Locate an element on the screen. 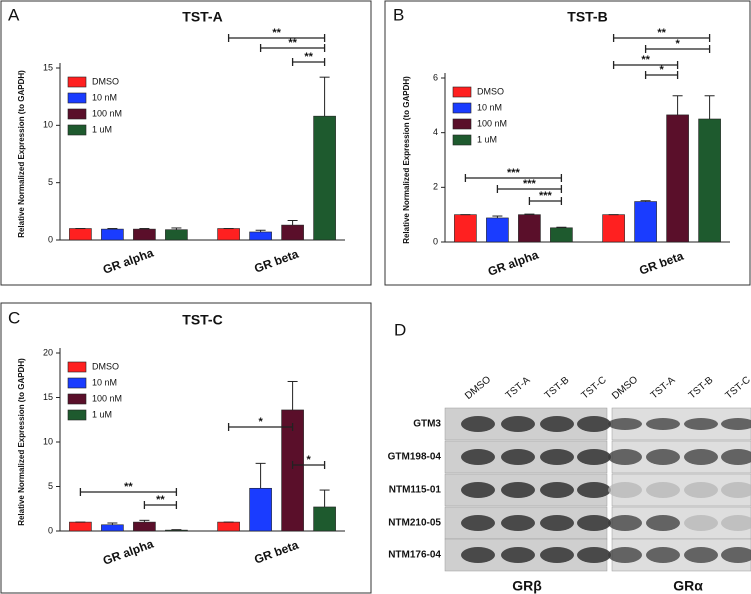 The height and width of the screenshot is (594, 751). lane-label: TST-A is located at coordinates (663, 388).